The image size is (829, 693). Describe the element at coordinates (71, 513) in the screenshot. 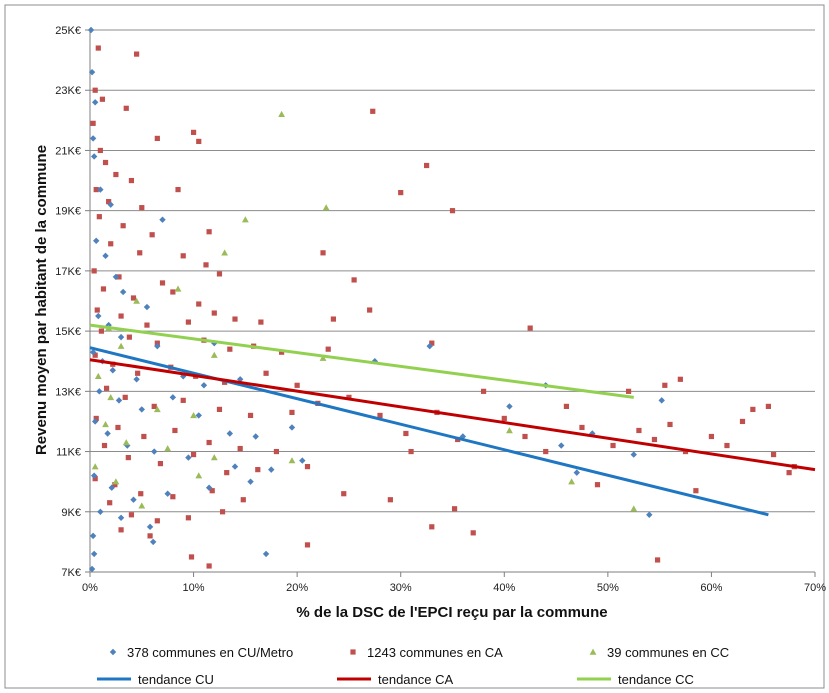

I see `y-tick-label: 9K€` at that location.